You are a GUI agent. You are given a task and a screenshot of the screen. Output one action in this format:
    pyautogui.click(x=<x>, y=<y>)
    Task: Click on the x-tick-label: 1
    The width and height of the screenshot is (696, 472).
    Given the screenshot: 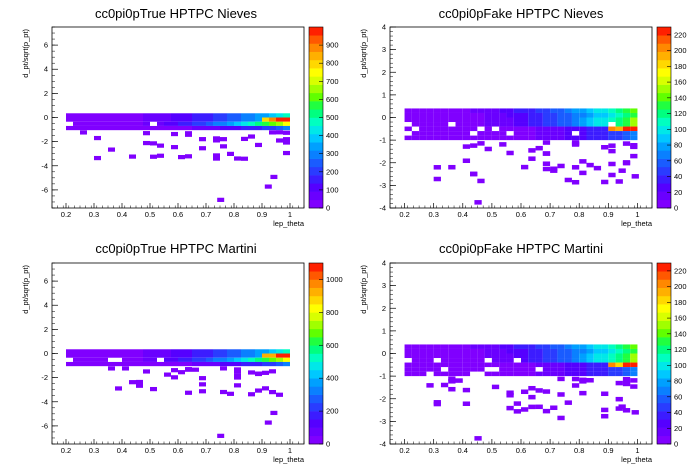 What is the action you would take?
    pyautogui.click(x=290, y=450)
    